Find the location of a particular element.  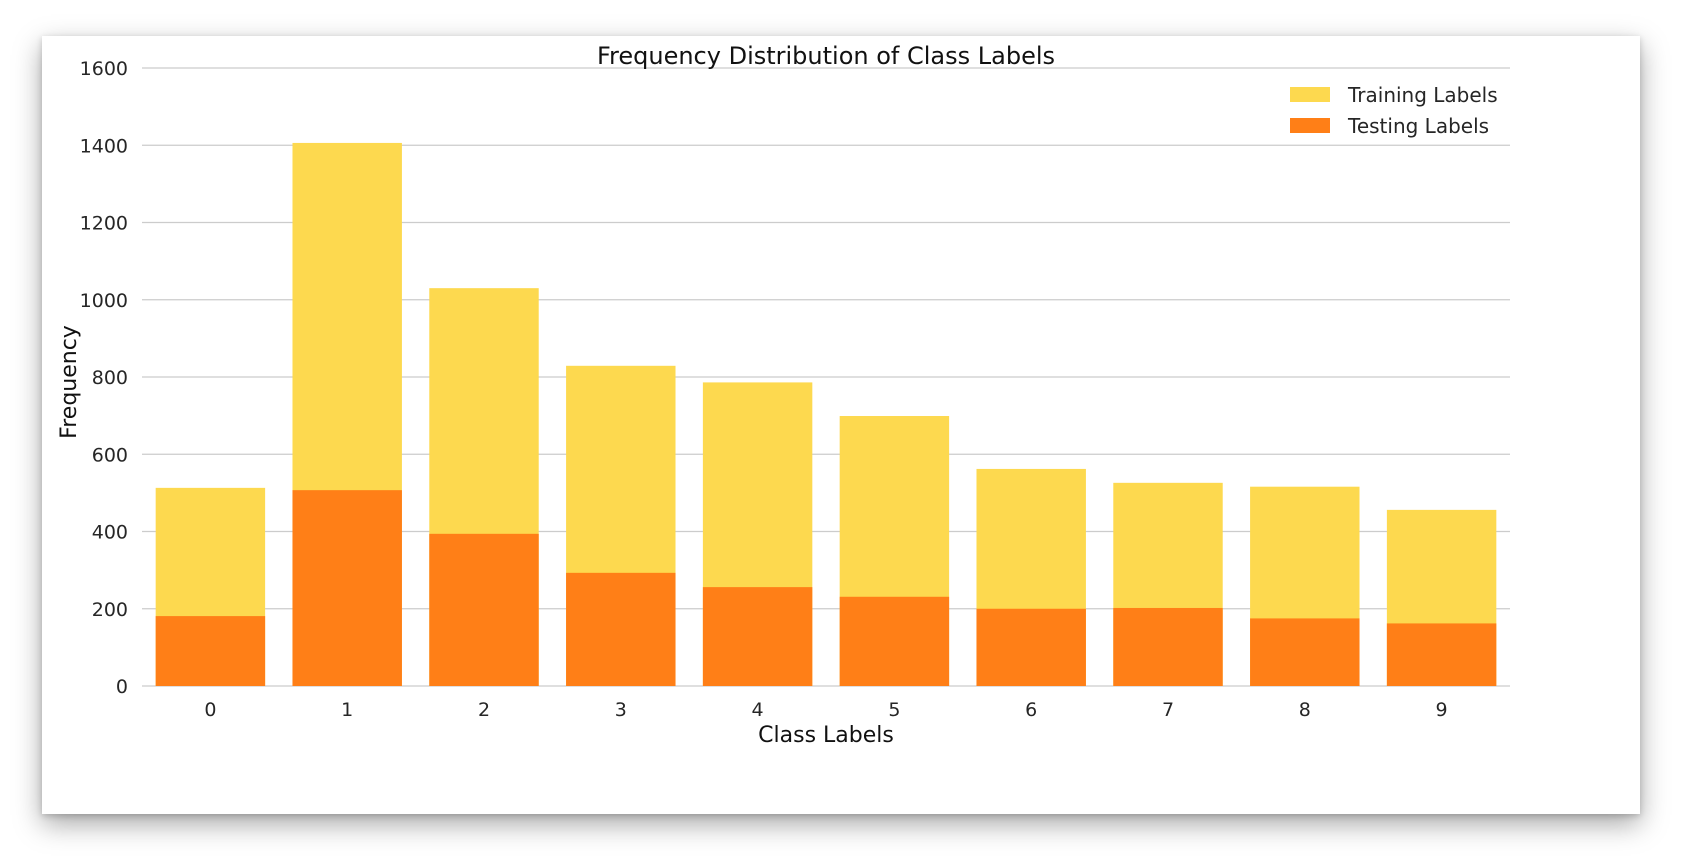

y-tick-label: 0 is located at coordinates (122, 687).